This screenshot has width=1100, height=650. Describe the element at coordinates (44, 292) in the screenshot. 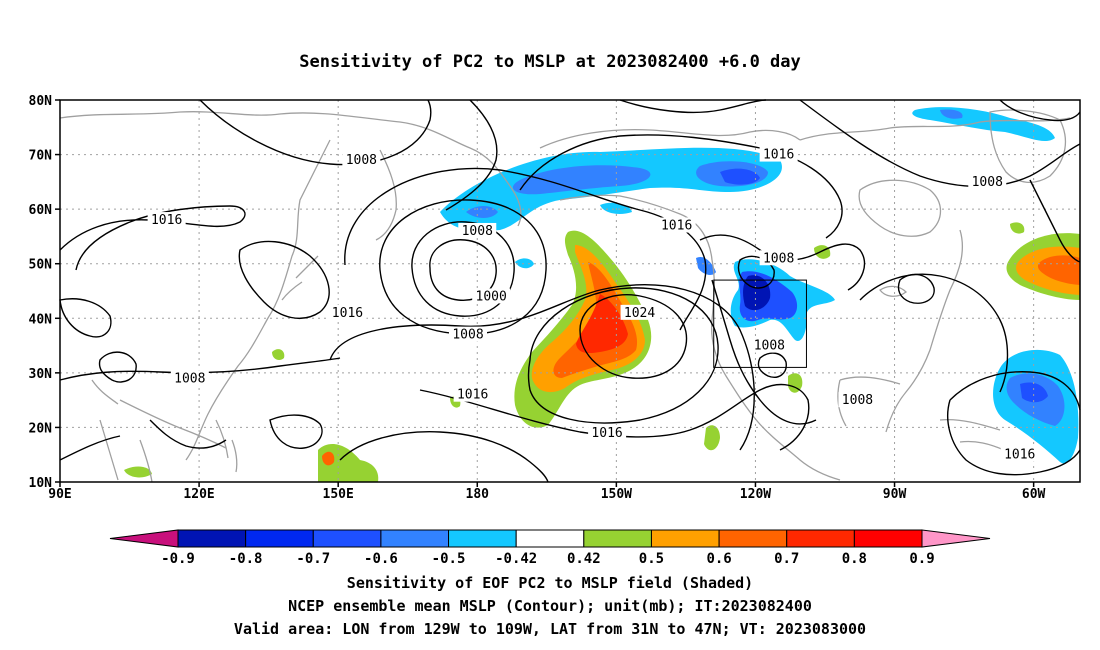

I see `latitude-axis: 80N 70N 60N 50N 40N 30N 20N 10N` at that location.